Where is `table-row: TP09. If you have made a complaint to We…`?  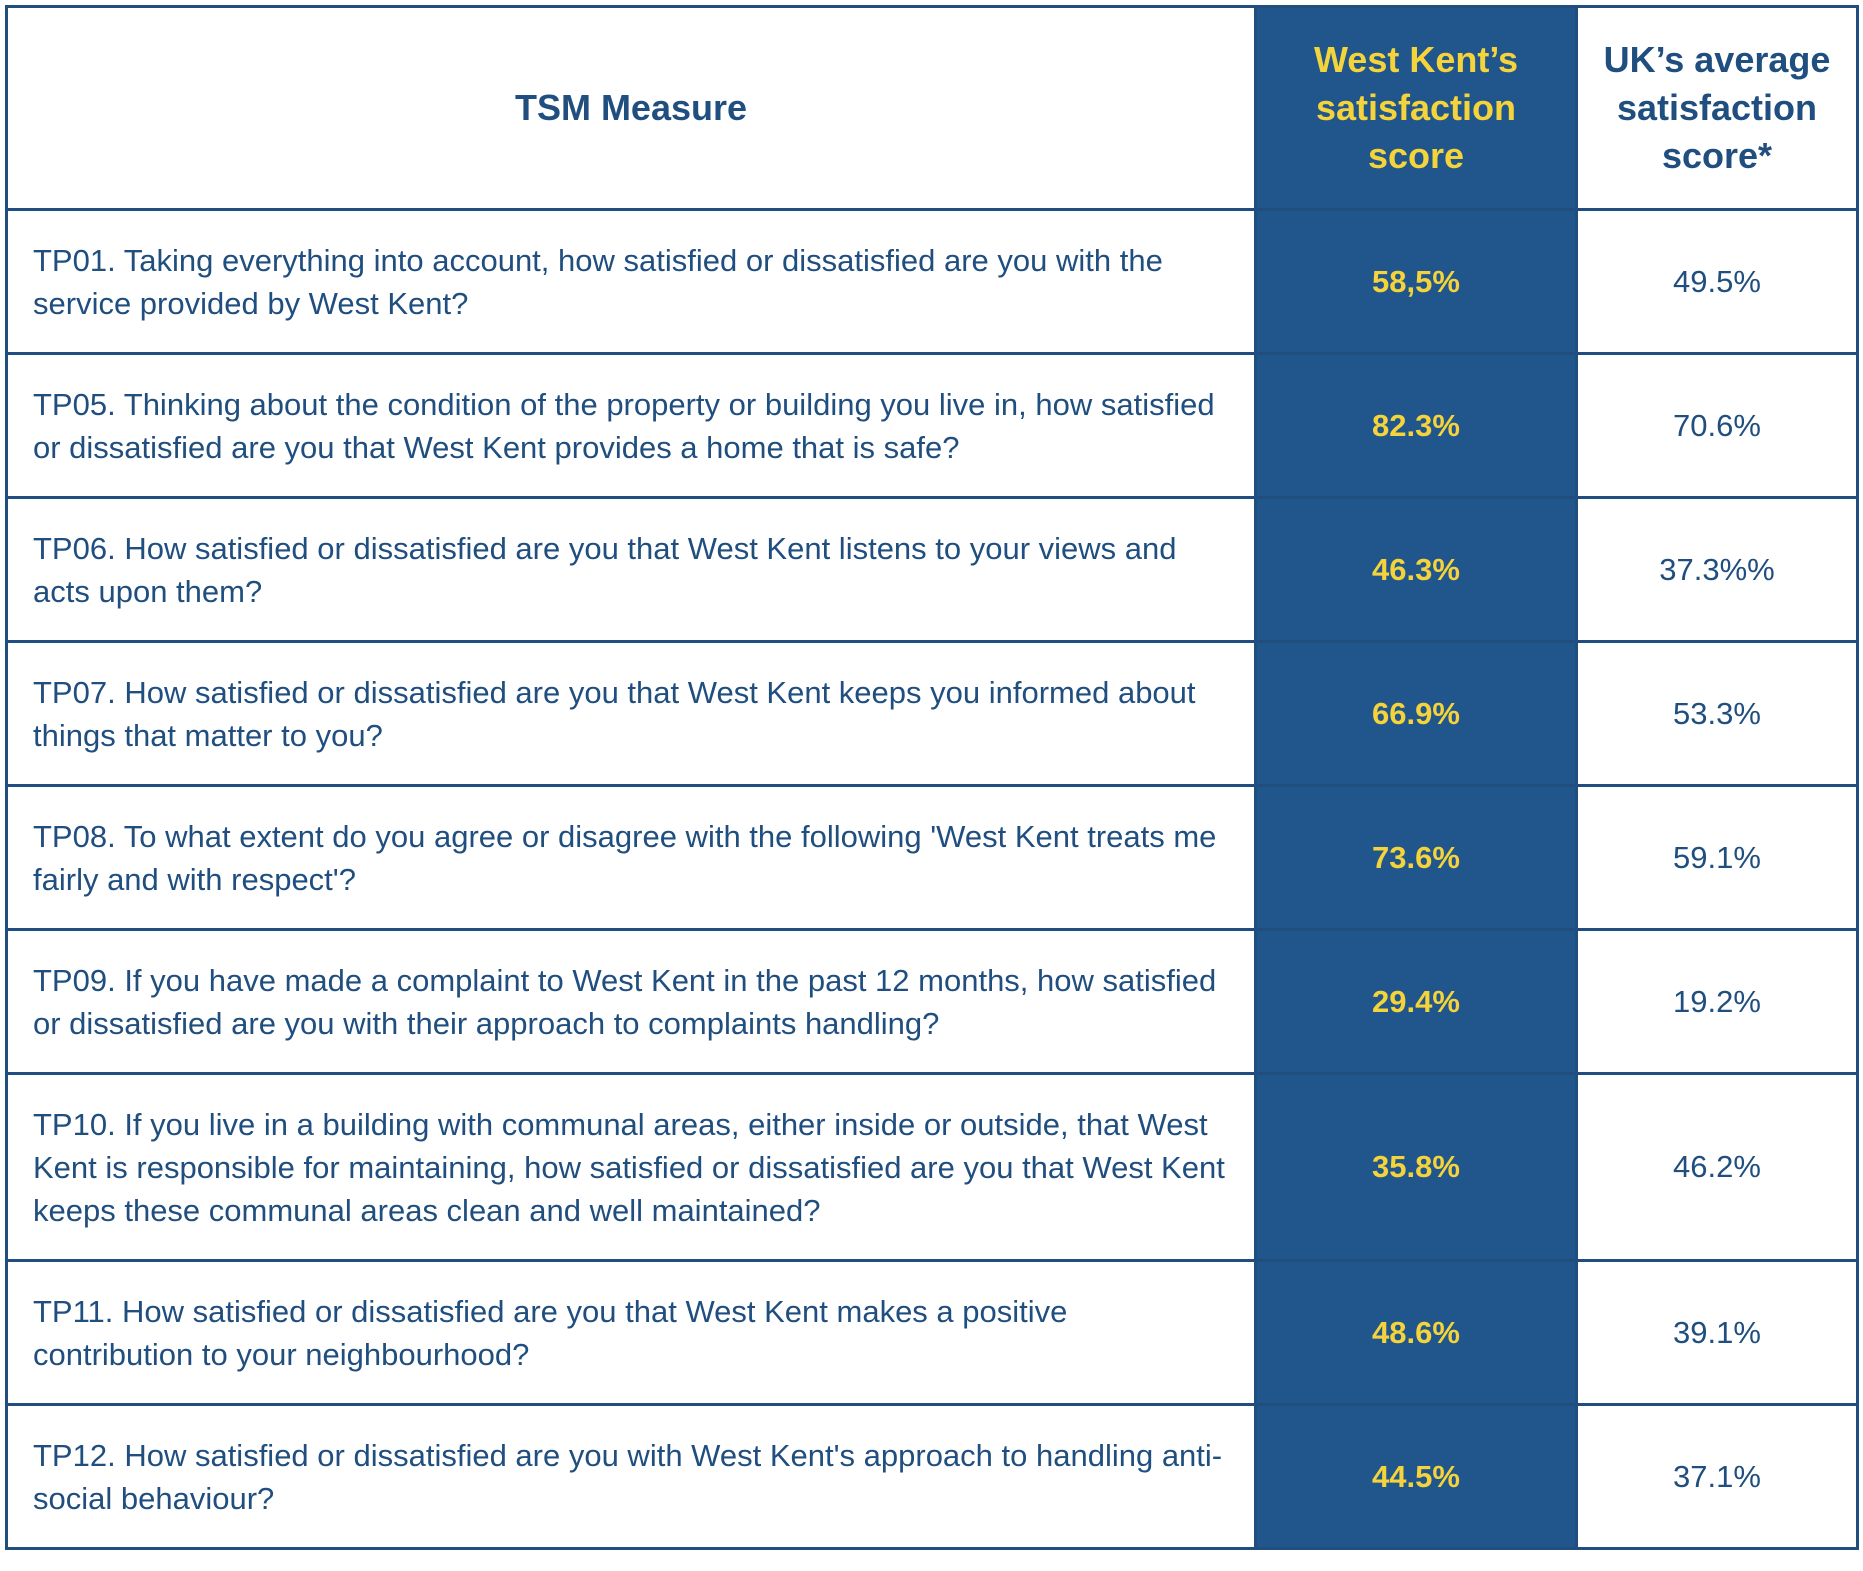
table-row: TP09. If you have made a complaint to We… is located at coordinates (932, 1001).